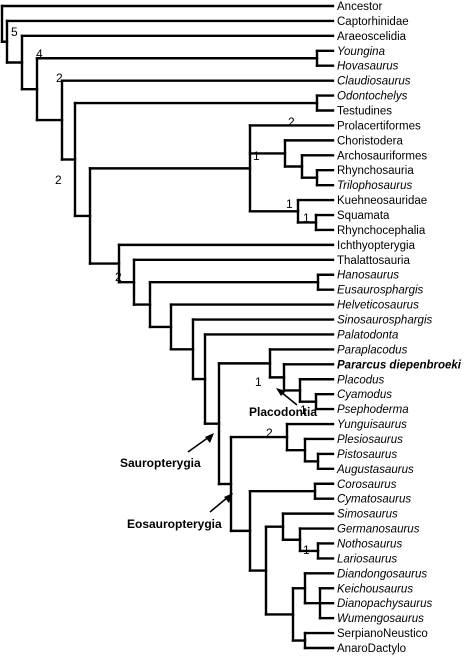  Describe the element at coordinates (381, 231) in the screenshot. I see `taxon-label: Rhynchocephalia` at that location.